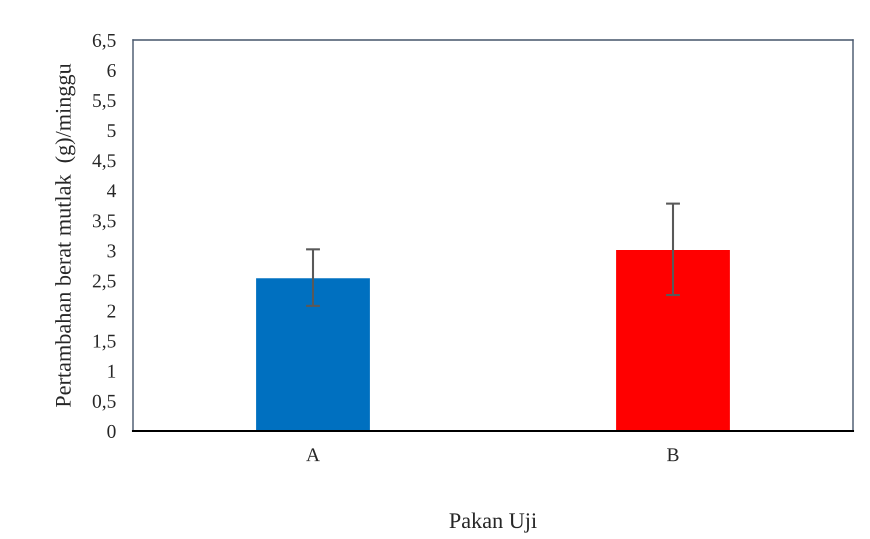 Image resolution: width=870 pixels, height=539 pixels. Describe the element at coordinates (104, 222) in the screenshot. I see `y-tick-label: 3,5` at that location.